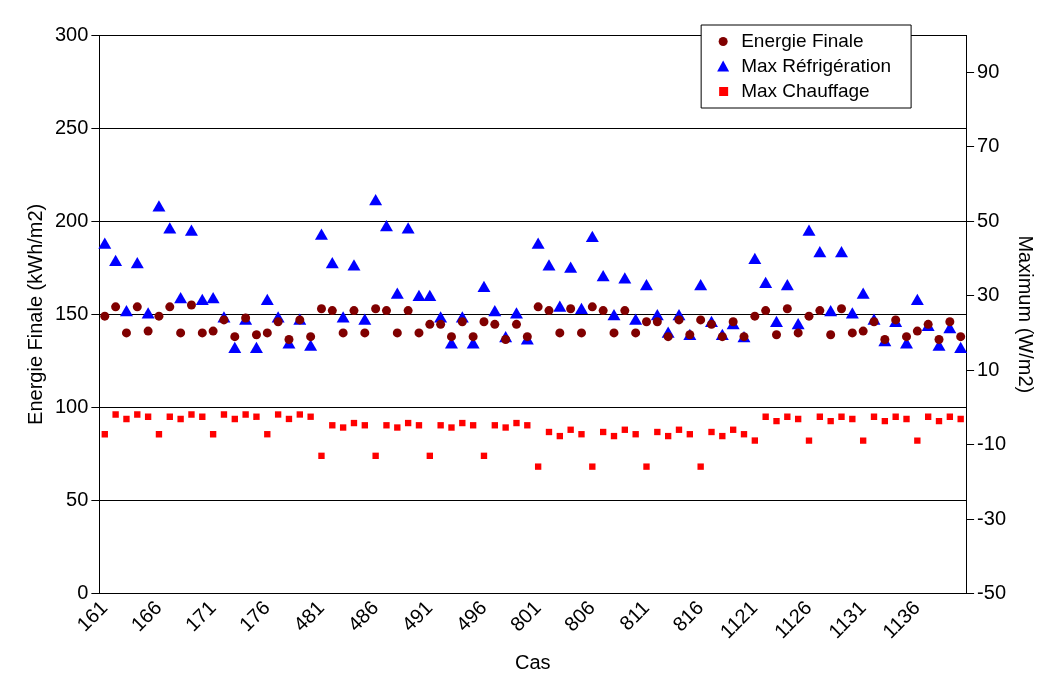 This screenshot has height=684, width=1051. What do you see at coordinates (71, 219) in the screenshot?
I see `y-tick-label: 200` at bounding box center [71, 219].